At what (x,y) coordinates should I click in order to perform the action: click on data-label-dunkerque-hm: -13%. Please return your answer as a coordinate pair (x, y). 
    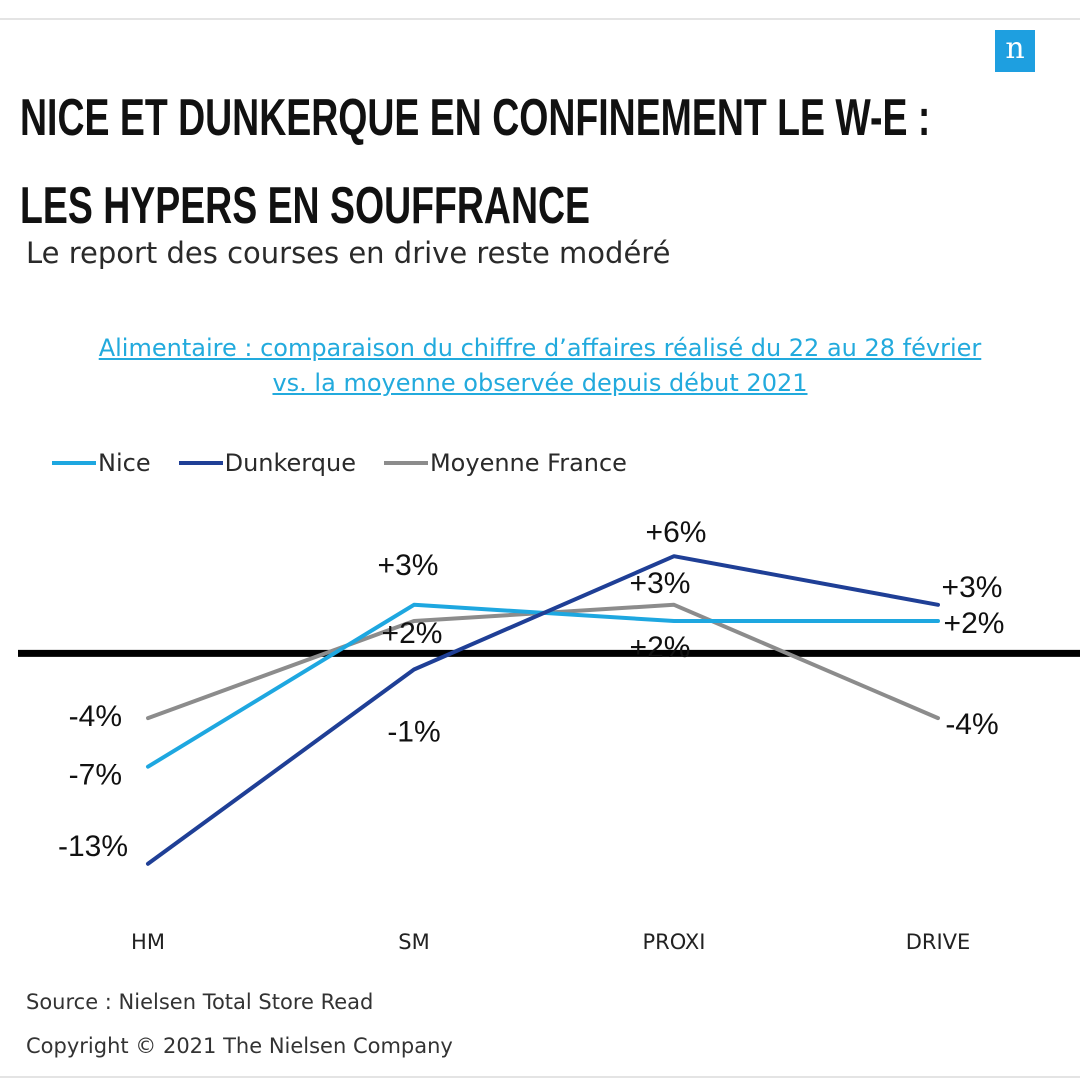
    Looking at the image, I should click on (93, 846).